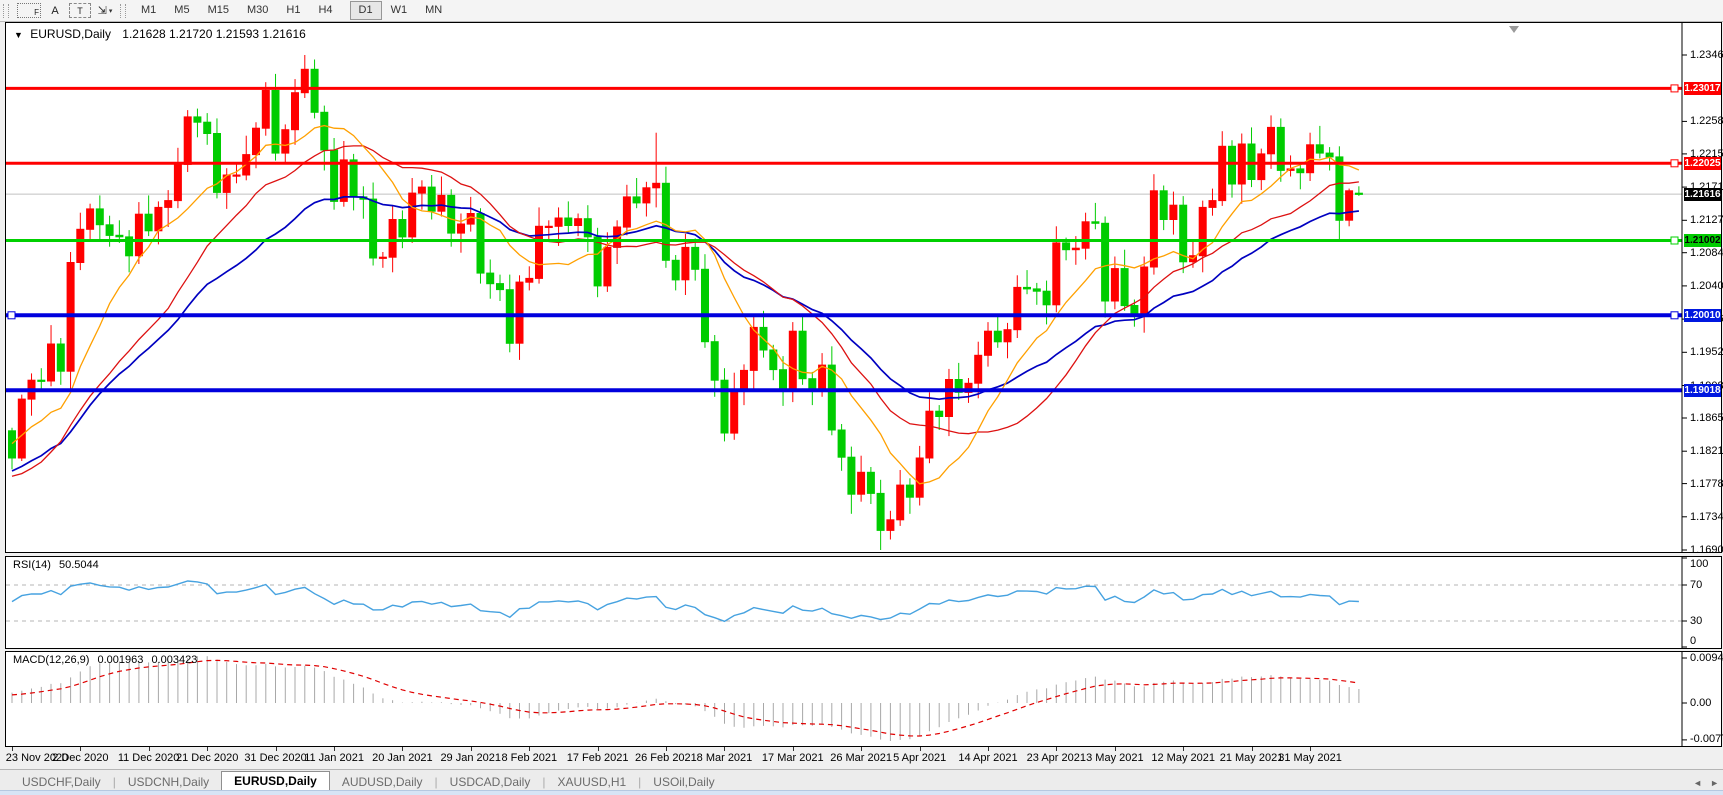 Image resolution: width=1723 pixels, height=795 pixels. I want to click on date-label: 21 May 2021, so click(1251, 758).